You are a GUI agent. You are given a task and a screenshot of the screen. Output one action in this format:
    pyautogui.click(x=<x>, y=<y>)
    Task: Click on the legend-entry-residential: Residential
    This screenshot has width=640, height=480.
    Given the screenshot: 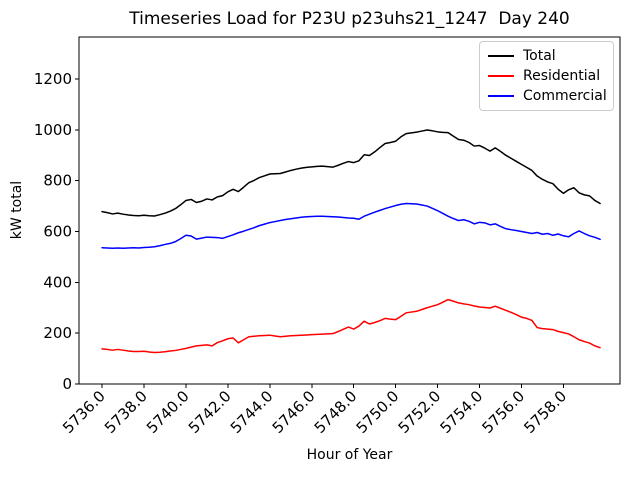 What is the action you would take?
    pyautogui.click(x=546, y=76)
    